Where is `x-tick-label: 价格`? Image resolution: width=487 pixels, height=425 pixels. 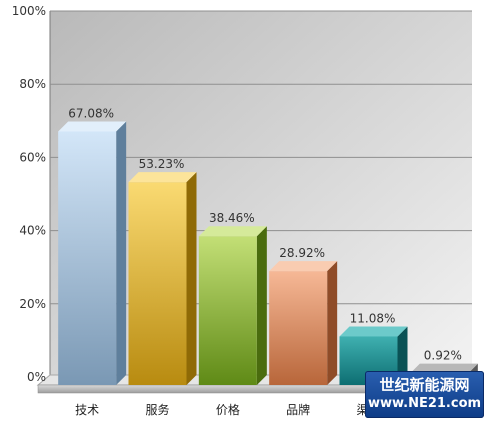 x-tick-label: 价格 is located at coordinates (228, 409).